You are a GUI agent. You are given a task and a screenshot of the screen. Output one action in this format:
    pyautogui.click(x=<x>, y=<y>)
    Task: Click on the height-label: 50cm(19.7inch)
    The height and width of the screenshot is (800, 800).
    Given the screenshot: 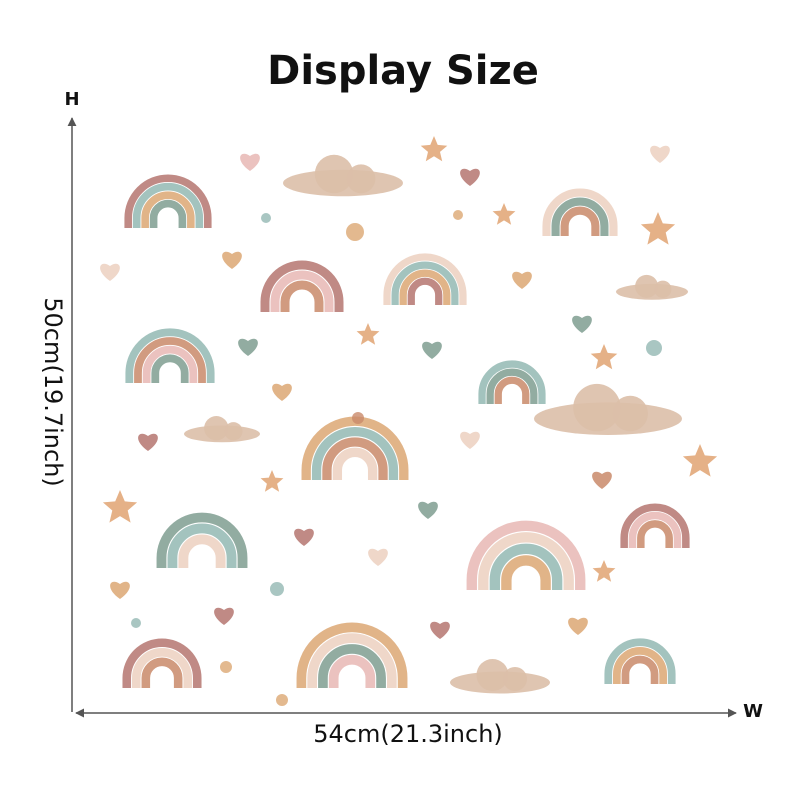 What is the action you would take?
    pyautogui.click(x=53, y=392)
    